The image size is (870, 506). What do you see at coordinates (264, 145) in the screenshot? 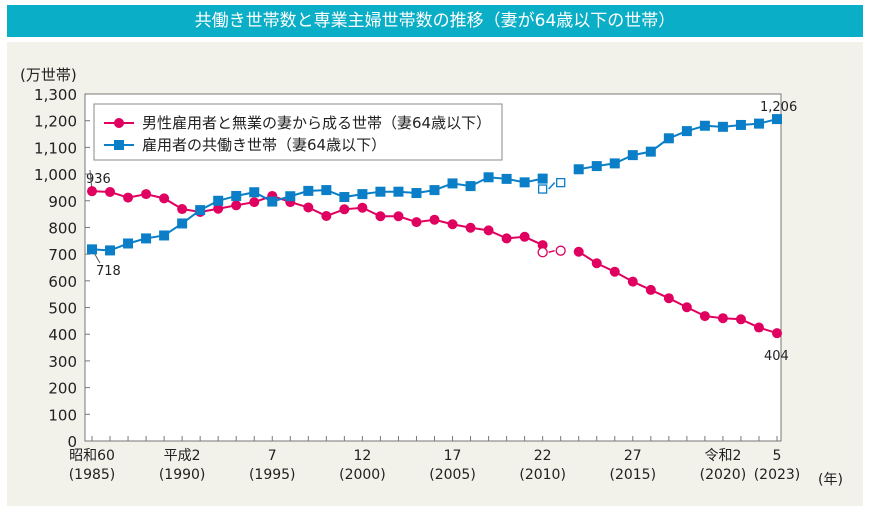
I see `legend-label-dual-income: 雇用者の共働き世帯（妻64歳以下）` at bounding box center [264, 145].